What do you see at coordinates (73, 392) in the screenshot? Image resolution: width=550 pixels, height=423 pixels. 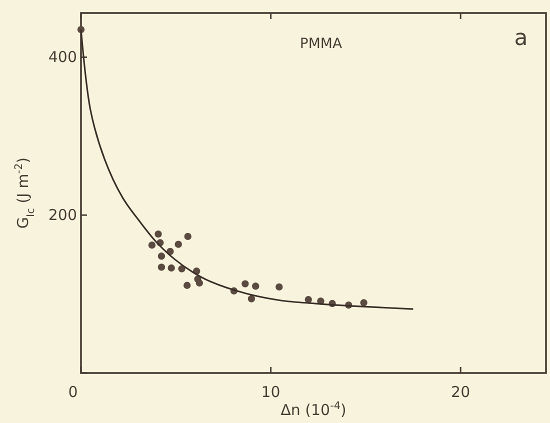 I see `x-tick-label: 0` at bounding box center [73, 392].